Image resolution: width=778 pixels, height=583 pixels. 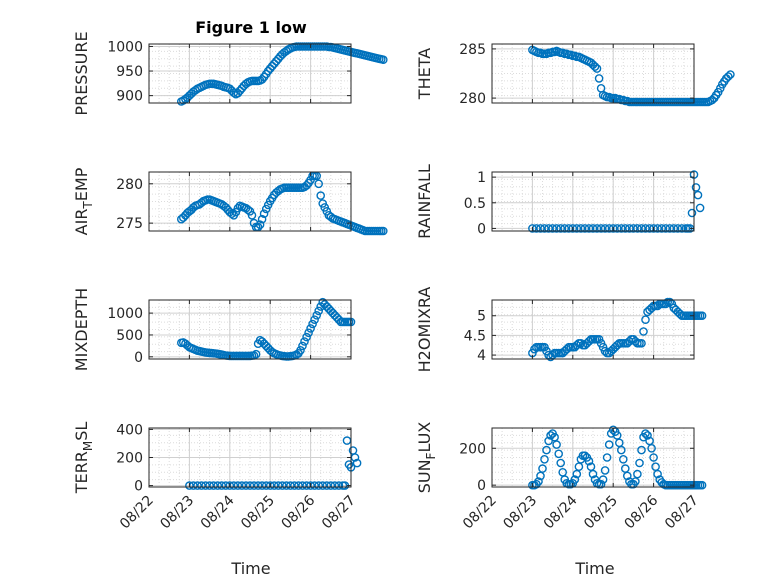 I want to click on subplot-1: 900 950 1000 PRESSURE, so click(x=230, y=73).